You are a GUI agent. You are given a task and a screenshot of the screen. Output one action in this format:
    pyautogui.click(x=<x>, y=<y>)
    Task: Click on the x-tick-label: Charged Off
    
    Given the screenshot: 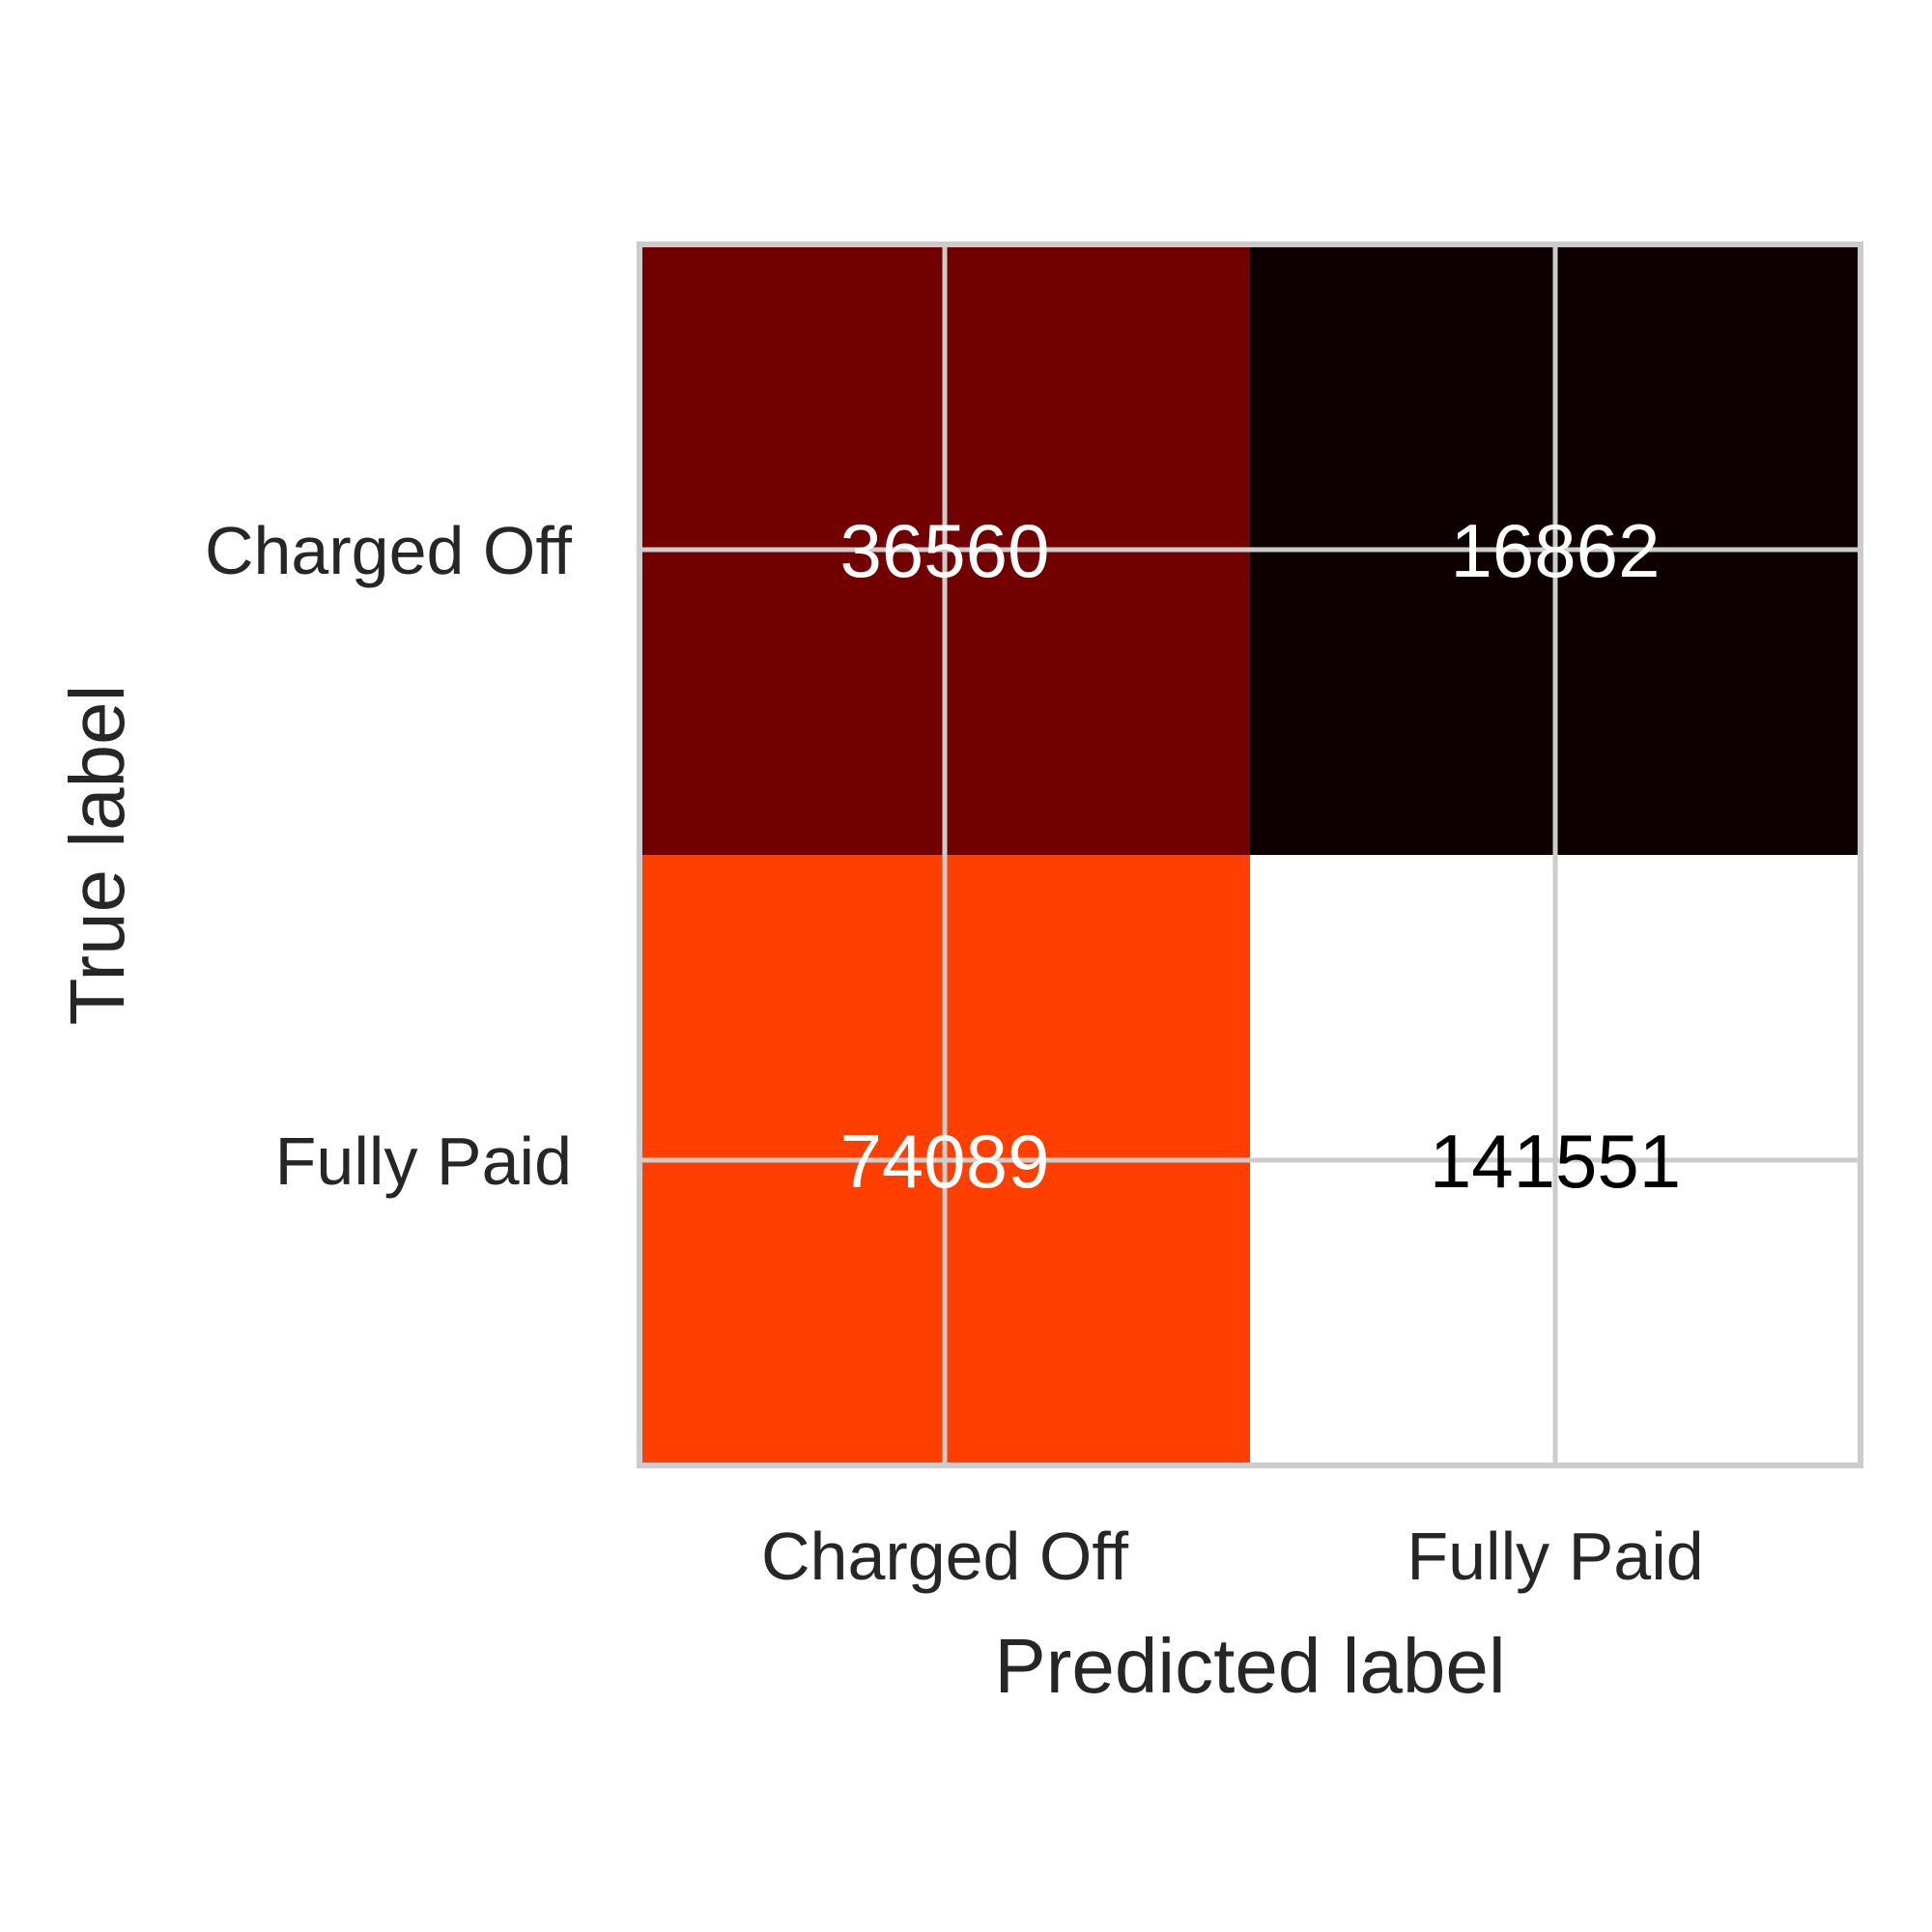 What is the action you would take?
    pyautogui.click(x=945, y=1556)
    